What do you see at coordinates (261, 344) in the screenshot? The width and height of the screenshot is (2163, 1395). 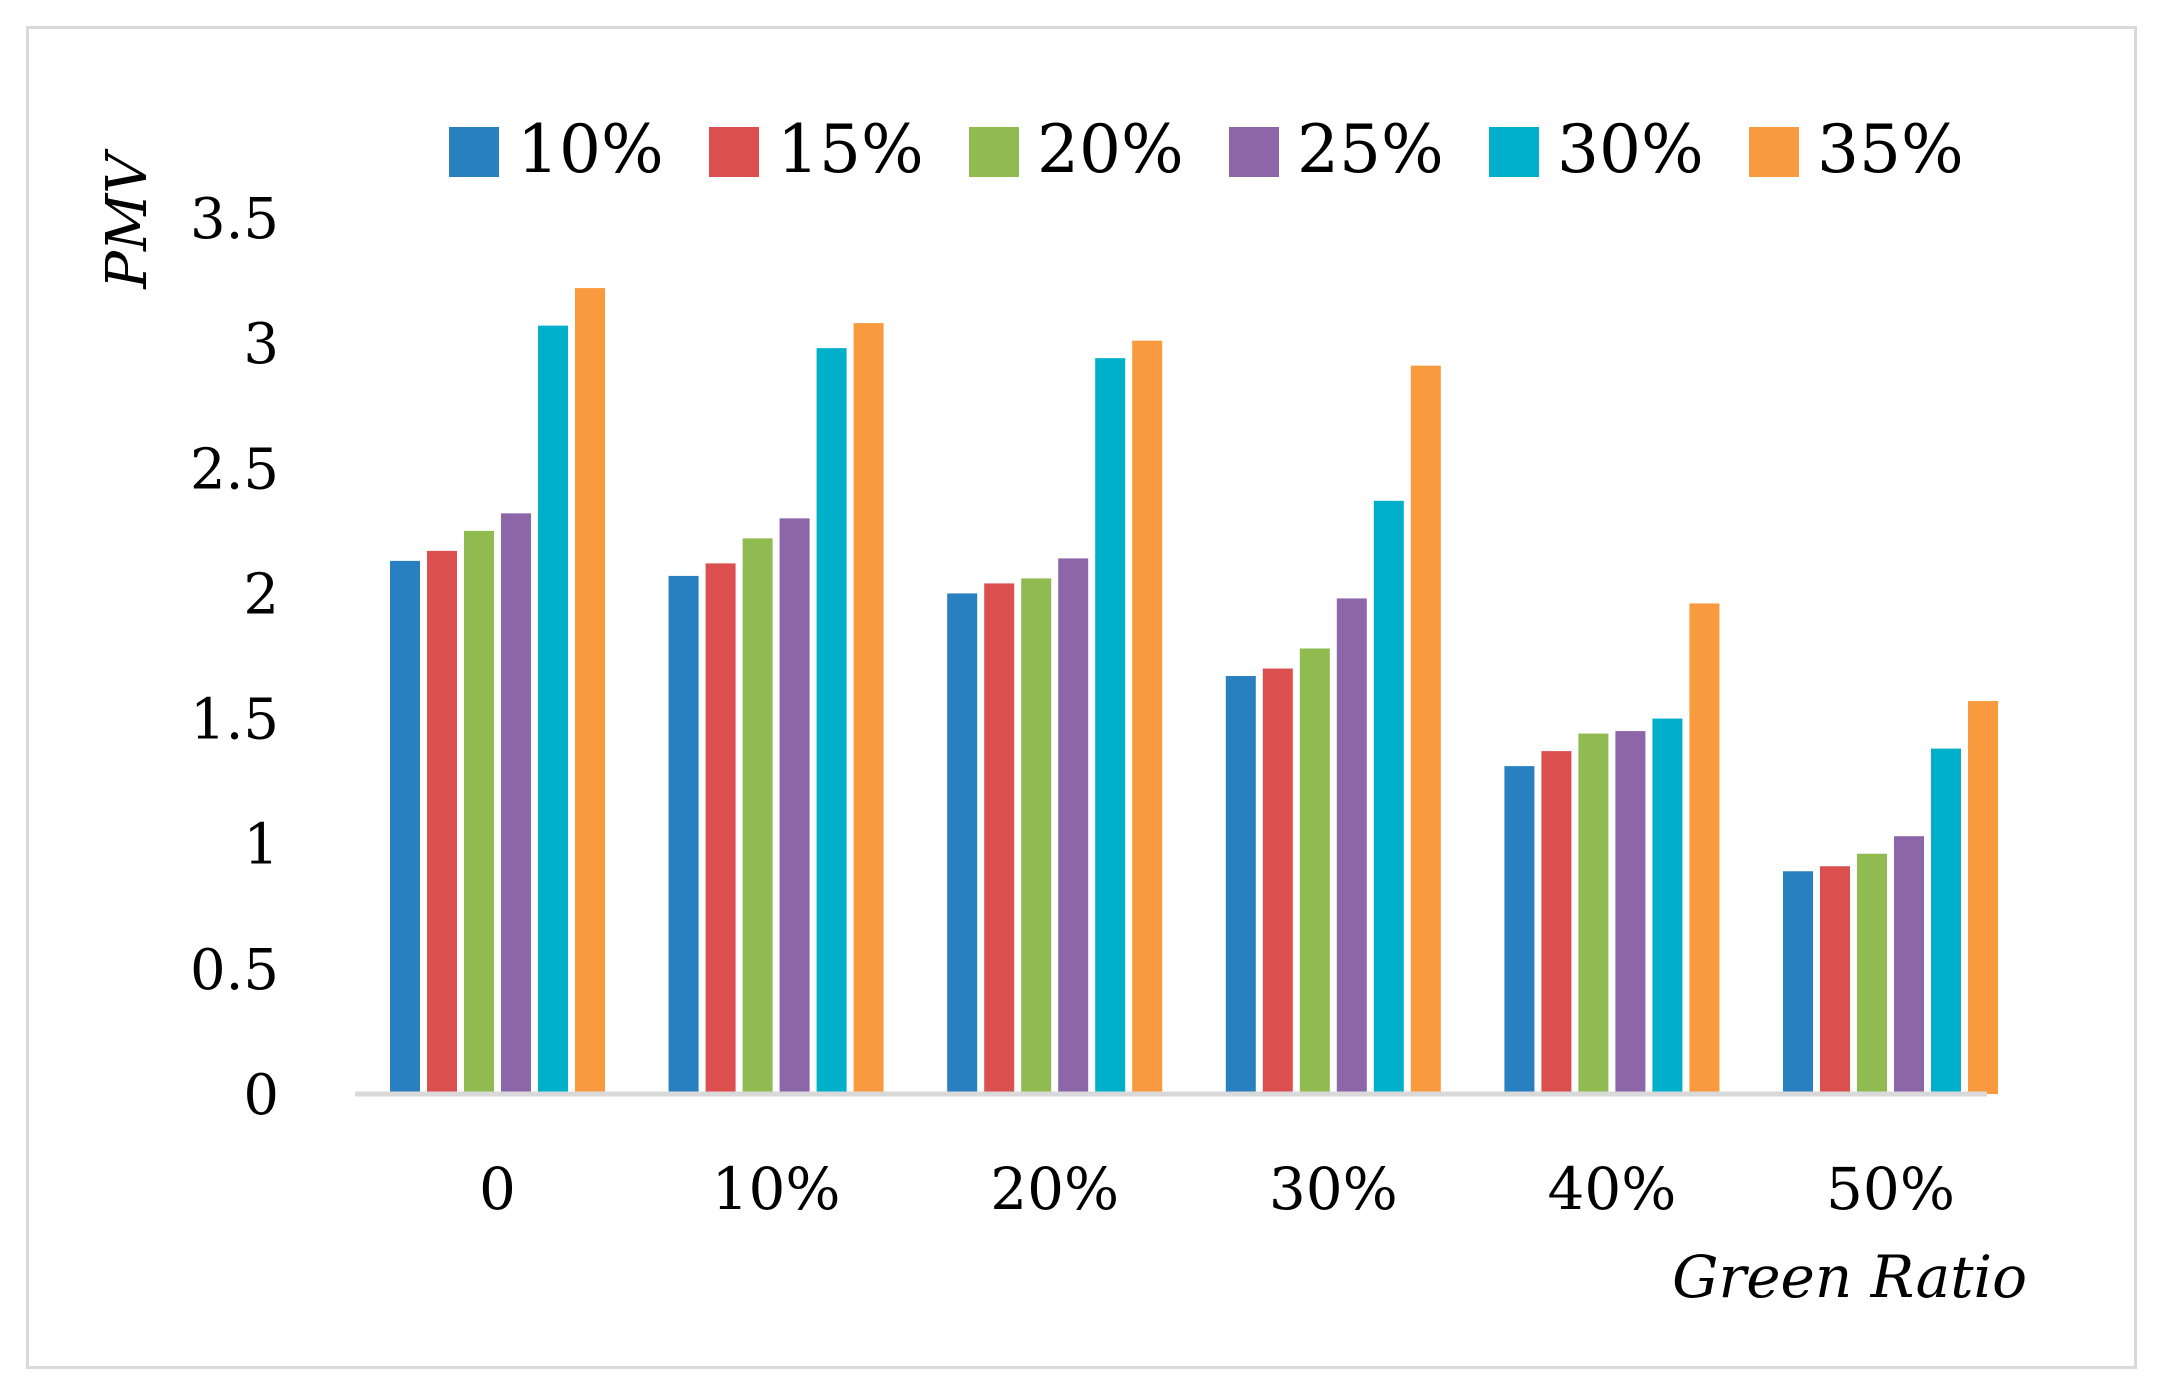 I see `y-tick-label: 3` at bounding box center [261, 344].